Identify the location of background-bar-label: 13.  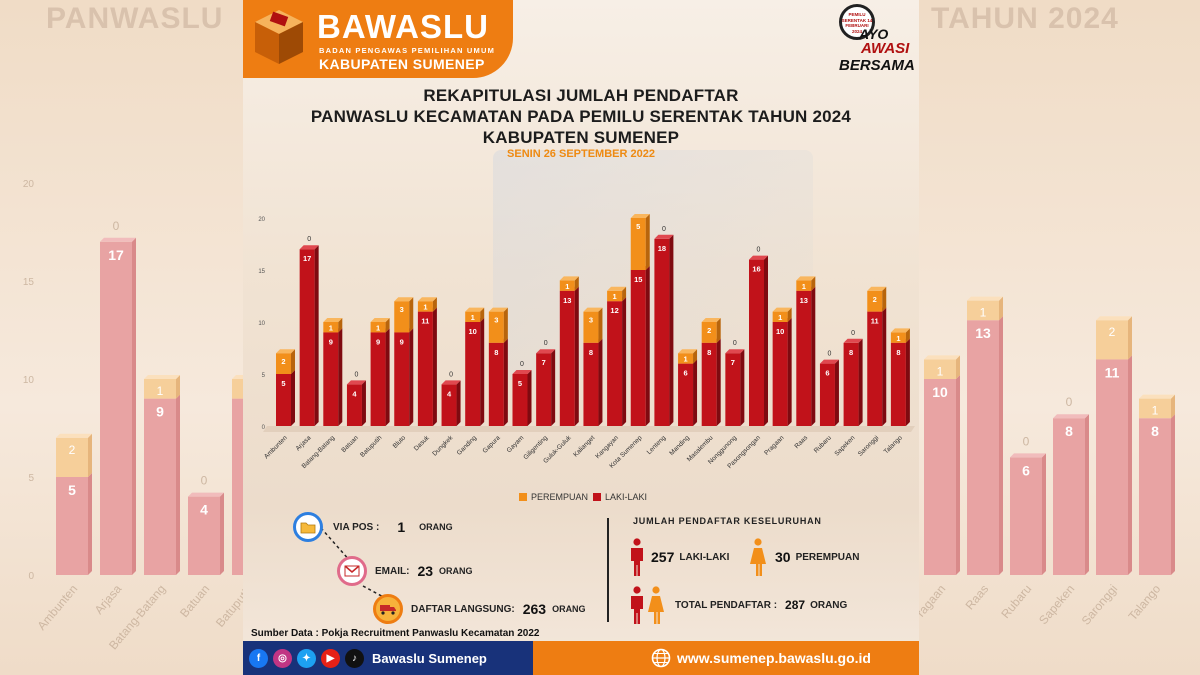
(983, 333).